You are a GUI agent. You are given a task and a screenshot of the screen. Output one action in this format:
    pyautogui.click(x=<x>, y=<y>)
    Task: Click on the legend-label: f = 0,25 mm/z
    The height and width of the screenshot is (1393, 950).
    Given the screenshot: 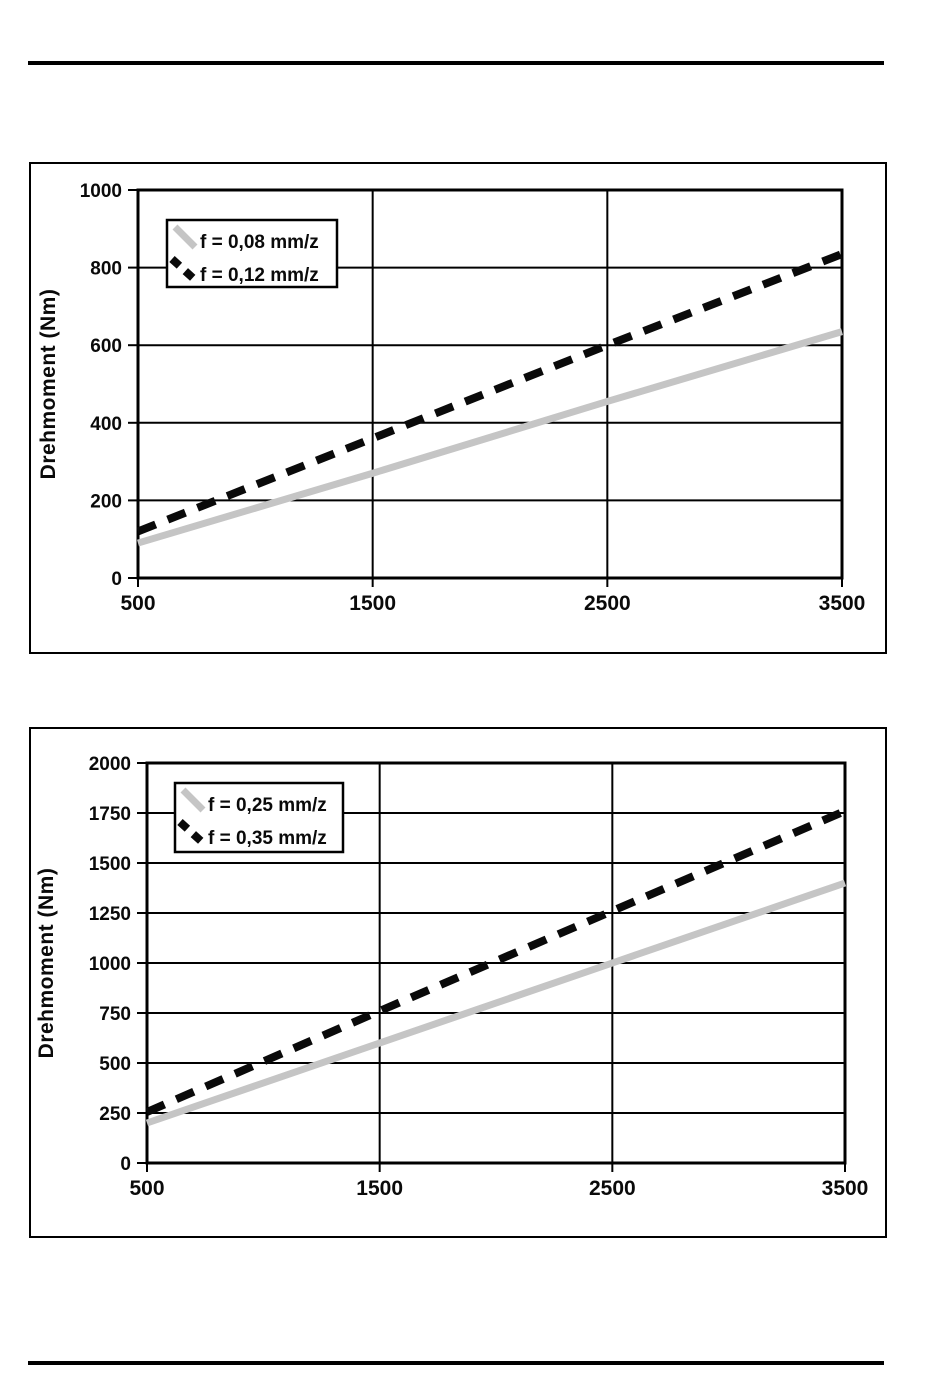 What is the action you would take?
    pyautogui.click(x=267, y=805)
    